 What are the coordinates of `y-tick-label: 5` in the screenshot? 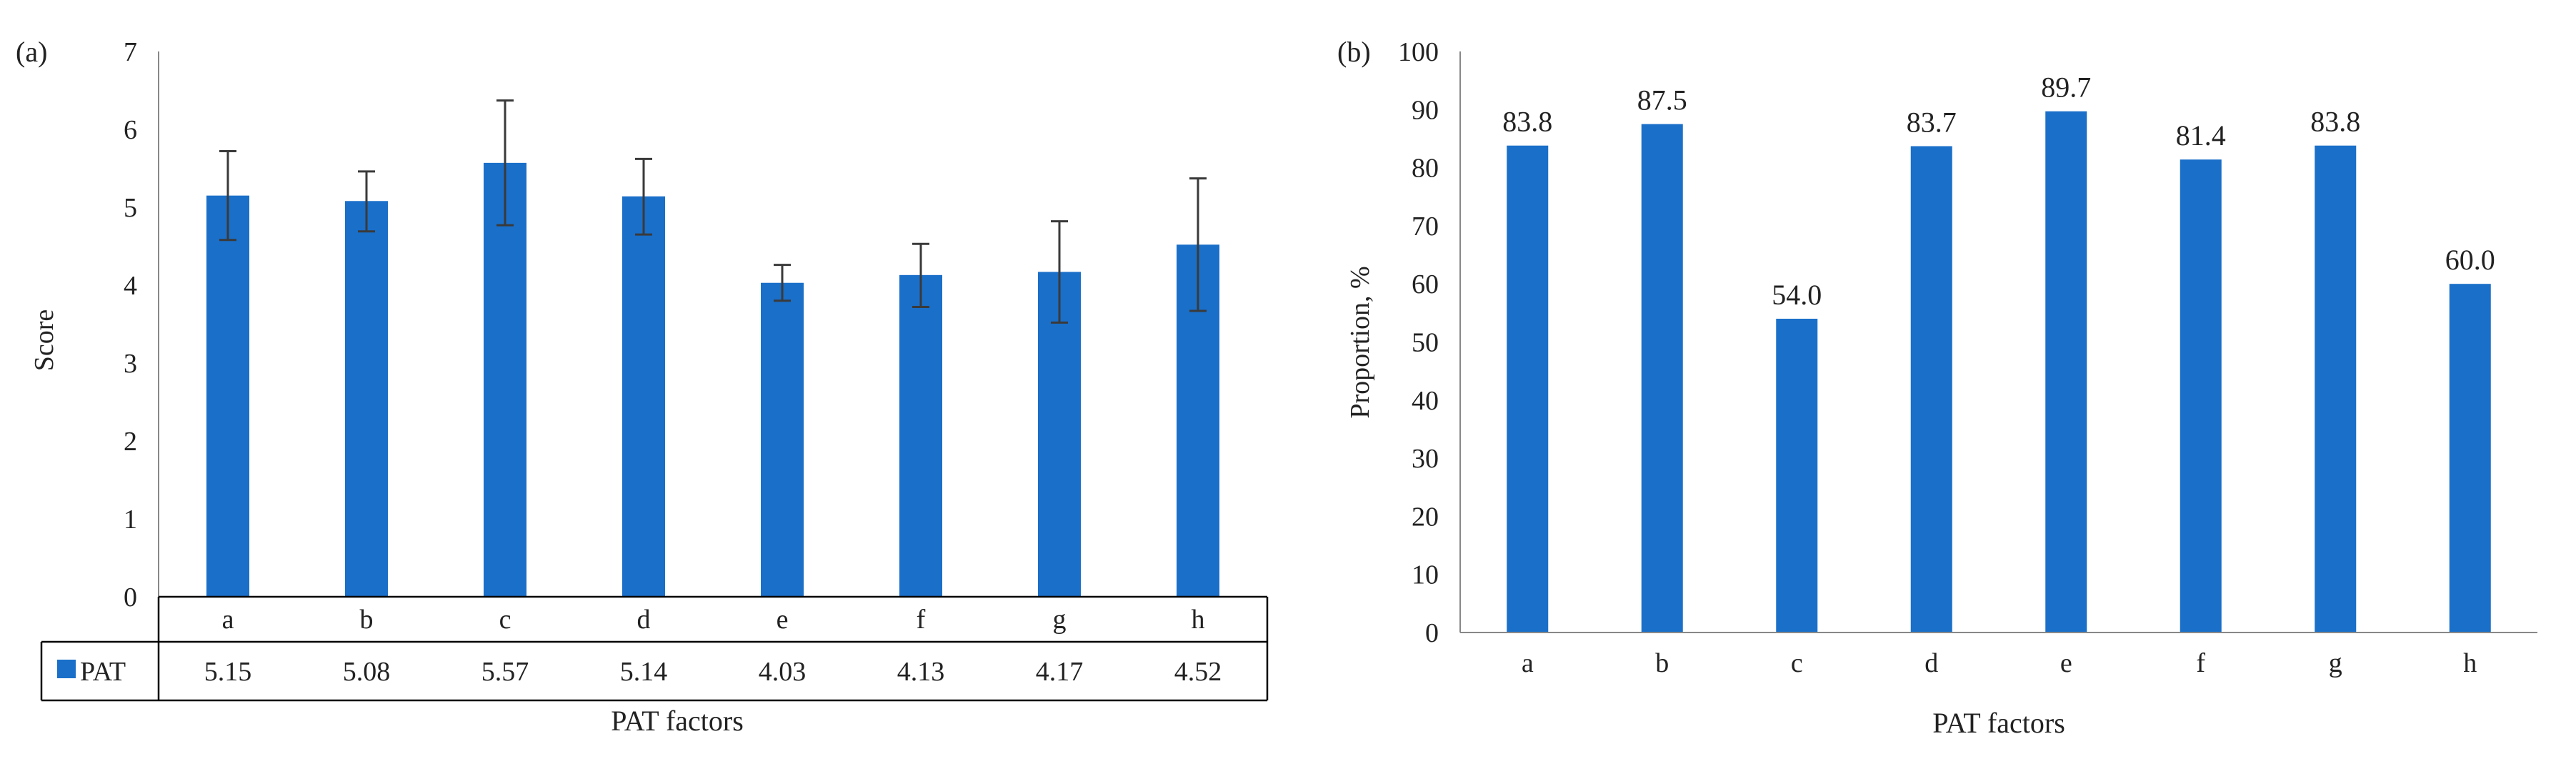 It's located at (130, 208).